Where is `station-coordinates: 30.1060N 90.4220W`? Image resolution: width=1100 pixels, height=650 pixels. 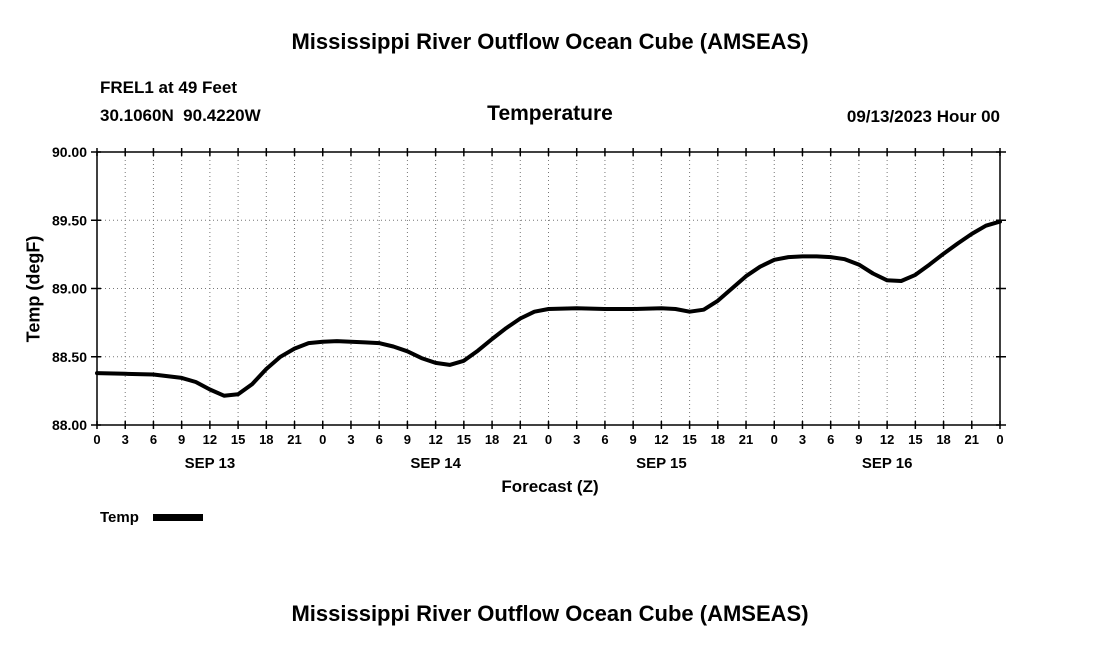
station-coordinates: 30.1060N 90.4220W is located at coordinates (180, 115).